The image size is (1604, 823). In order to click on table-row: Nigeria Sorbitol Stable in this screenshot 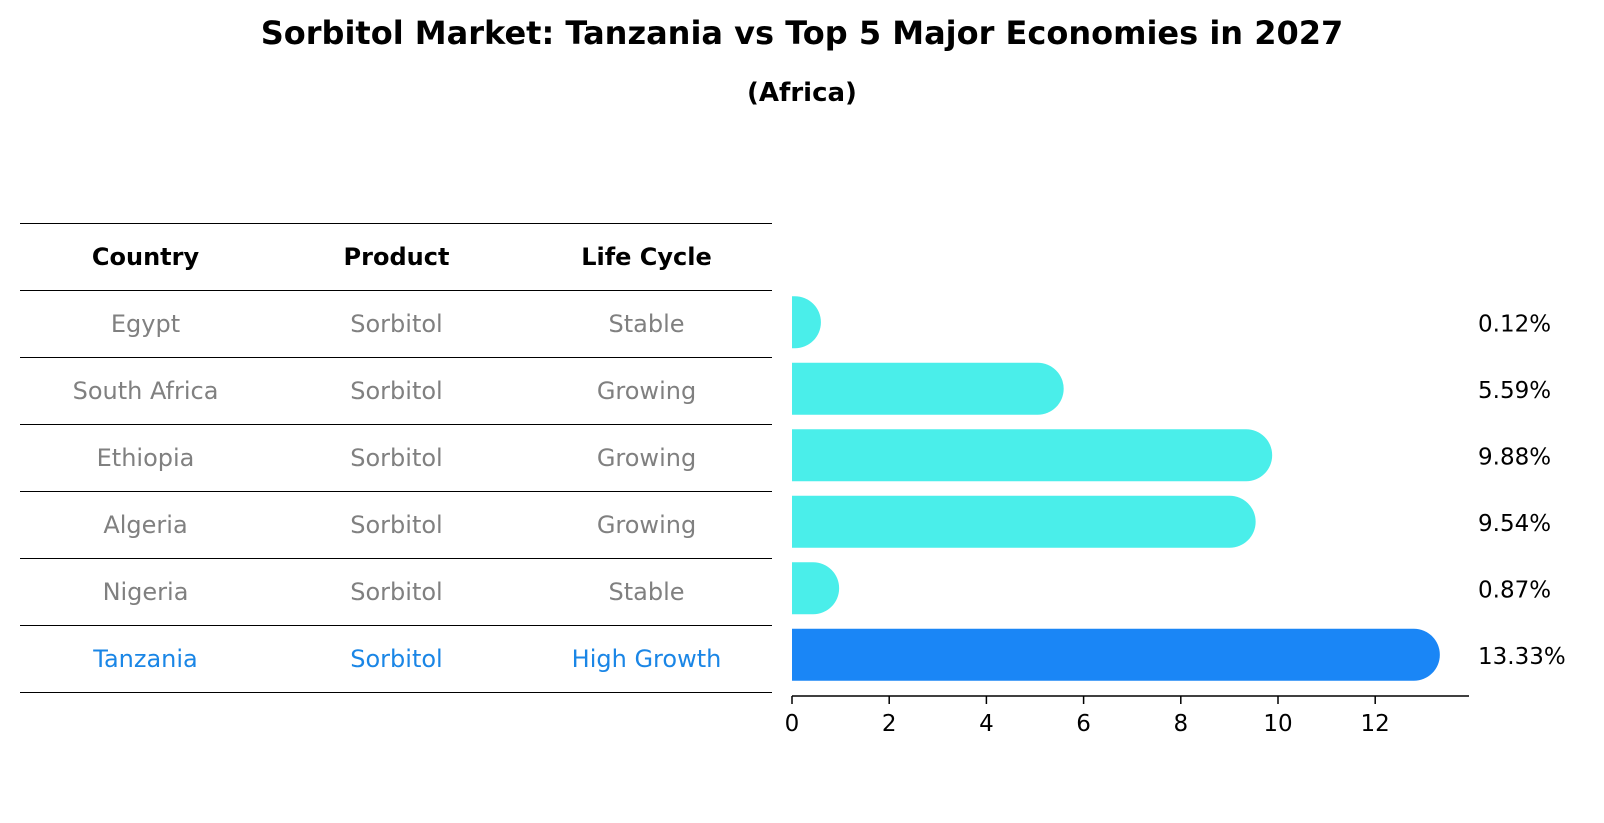, I will do `click(396, 591)`.